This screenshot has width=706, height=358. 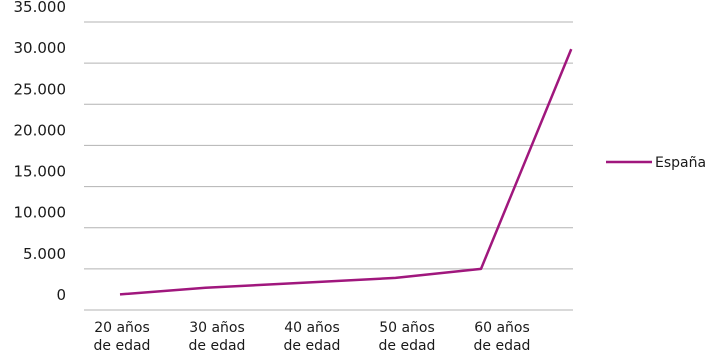 What do you see at coordinates (40, 172) in the screenshot?
I see `y-tick-label: 15.000` at bounding box center [40, 172].